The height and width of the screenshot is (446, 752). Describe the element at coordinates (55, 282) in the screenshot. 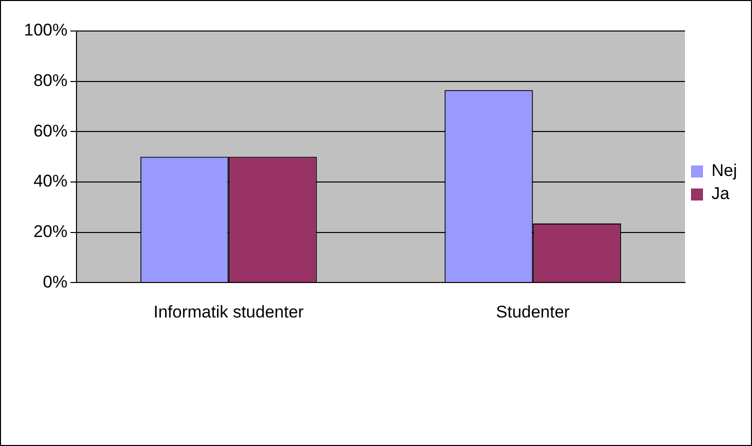

I see `y-tick-label: 0%` at that location.